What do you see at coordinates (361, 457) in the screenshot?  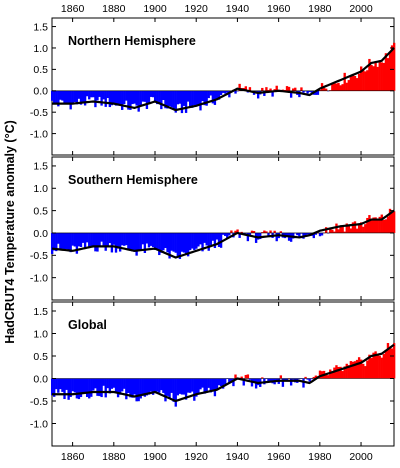 I see `x-tick-label-bottom: 2000` at bounding box center [361, 457].